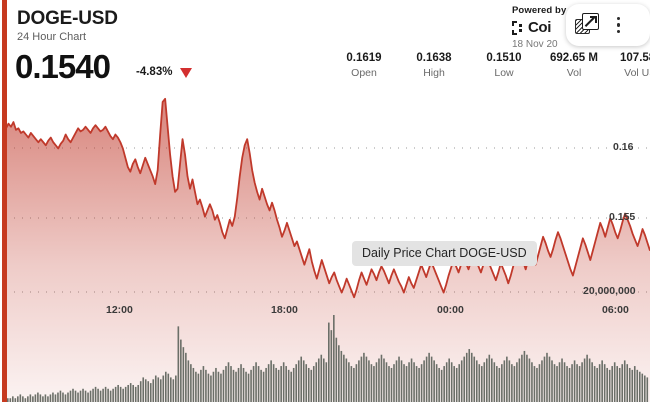  What do you see at coordinates (119, 310) in the screenshot?
I see `x-axis-tick-1200: 12:00` at bounding box center [119, 310].